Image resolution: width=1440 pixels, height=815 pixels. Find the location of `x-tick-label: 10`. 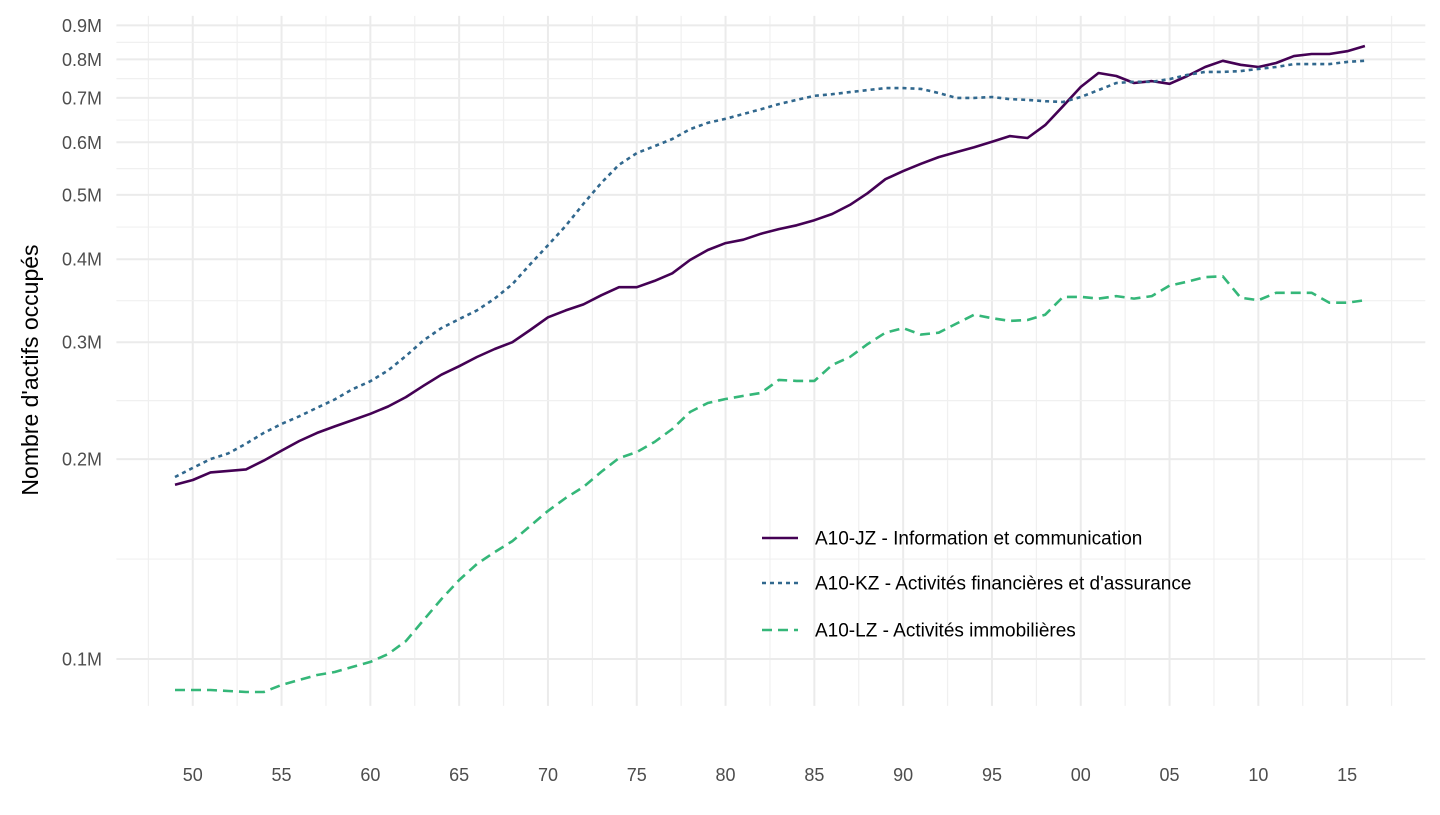

x-tick-label: 10 is located at coordinates (1258, 775).